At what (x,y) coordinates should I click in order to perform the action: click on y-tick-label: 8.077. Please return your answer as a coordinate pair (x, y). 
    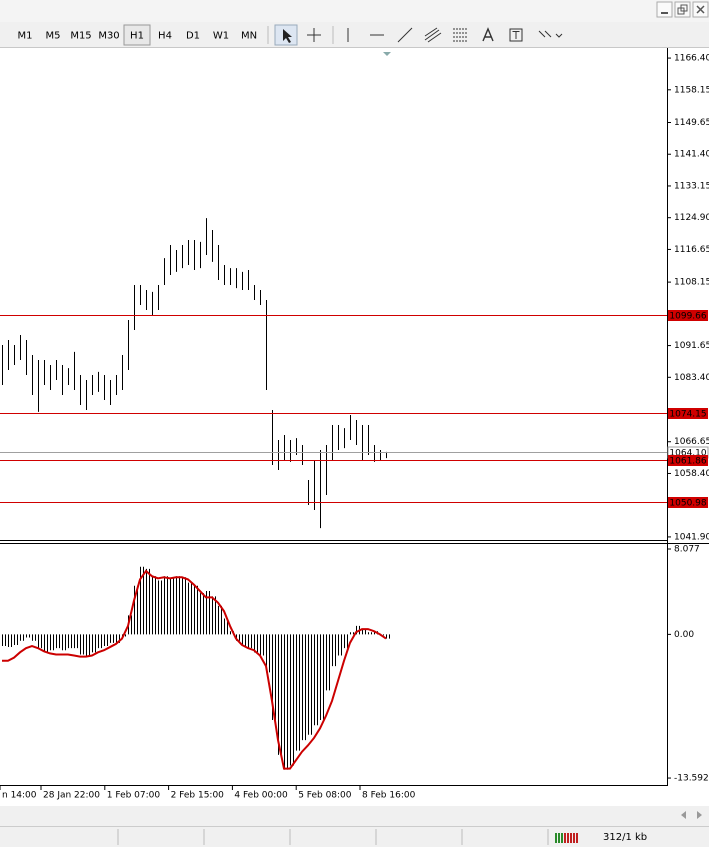
    Looking at the image, I should click on (687, 549).